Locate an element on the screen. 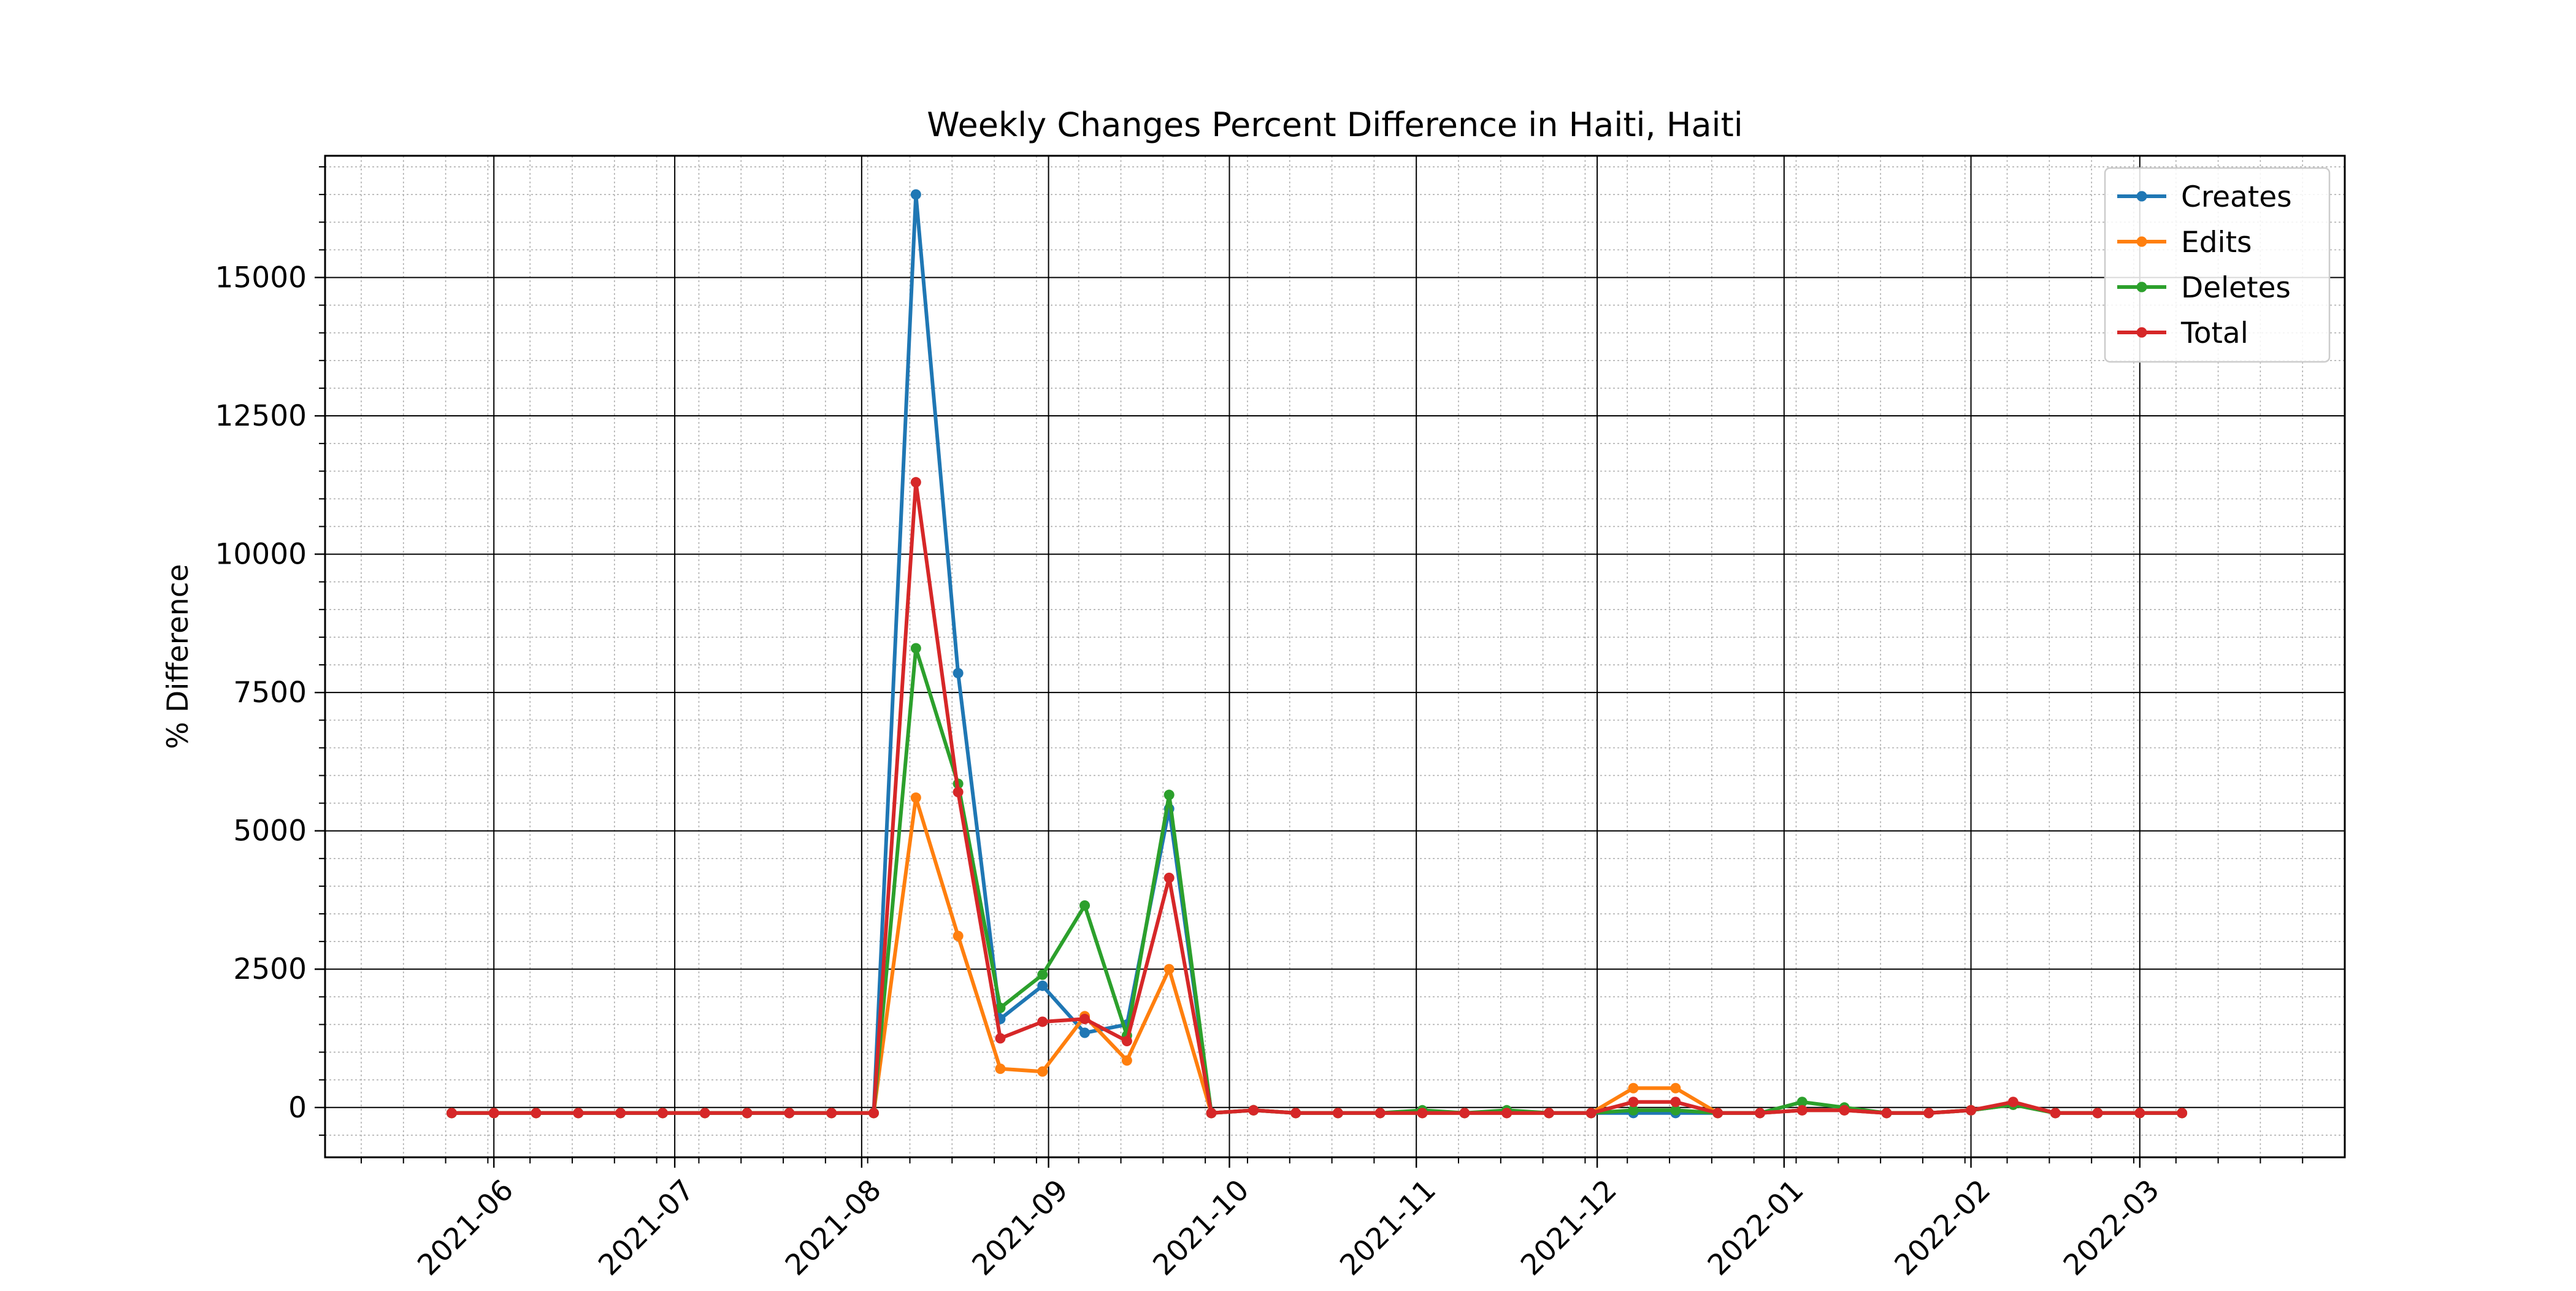  y-tick-label: 10000 is located at coordinates (261, 555).